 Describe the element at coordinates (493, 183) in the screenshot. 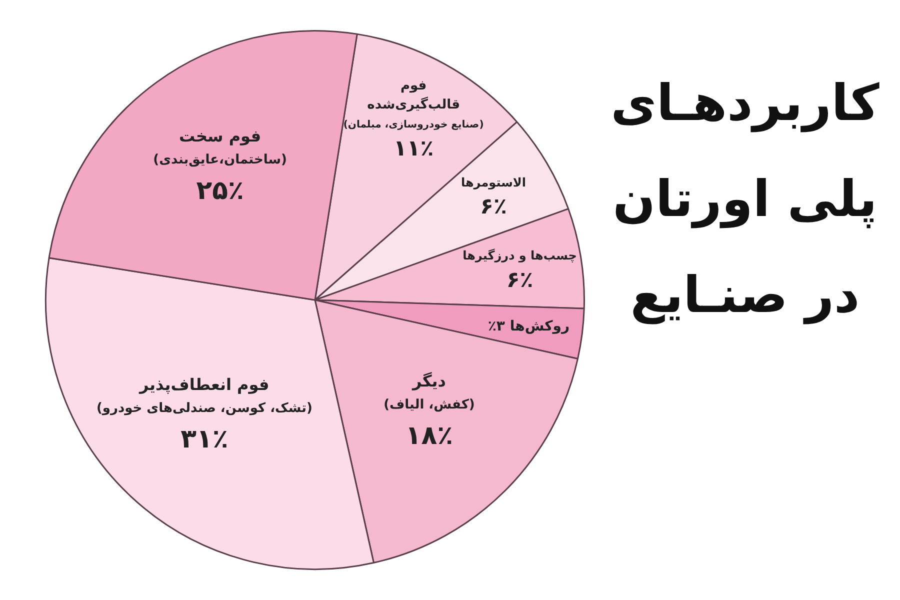

I see `slice-label: الاستومرها` at that location.